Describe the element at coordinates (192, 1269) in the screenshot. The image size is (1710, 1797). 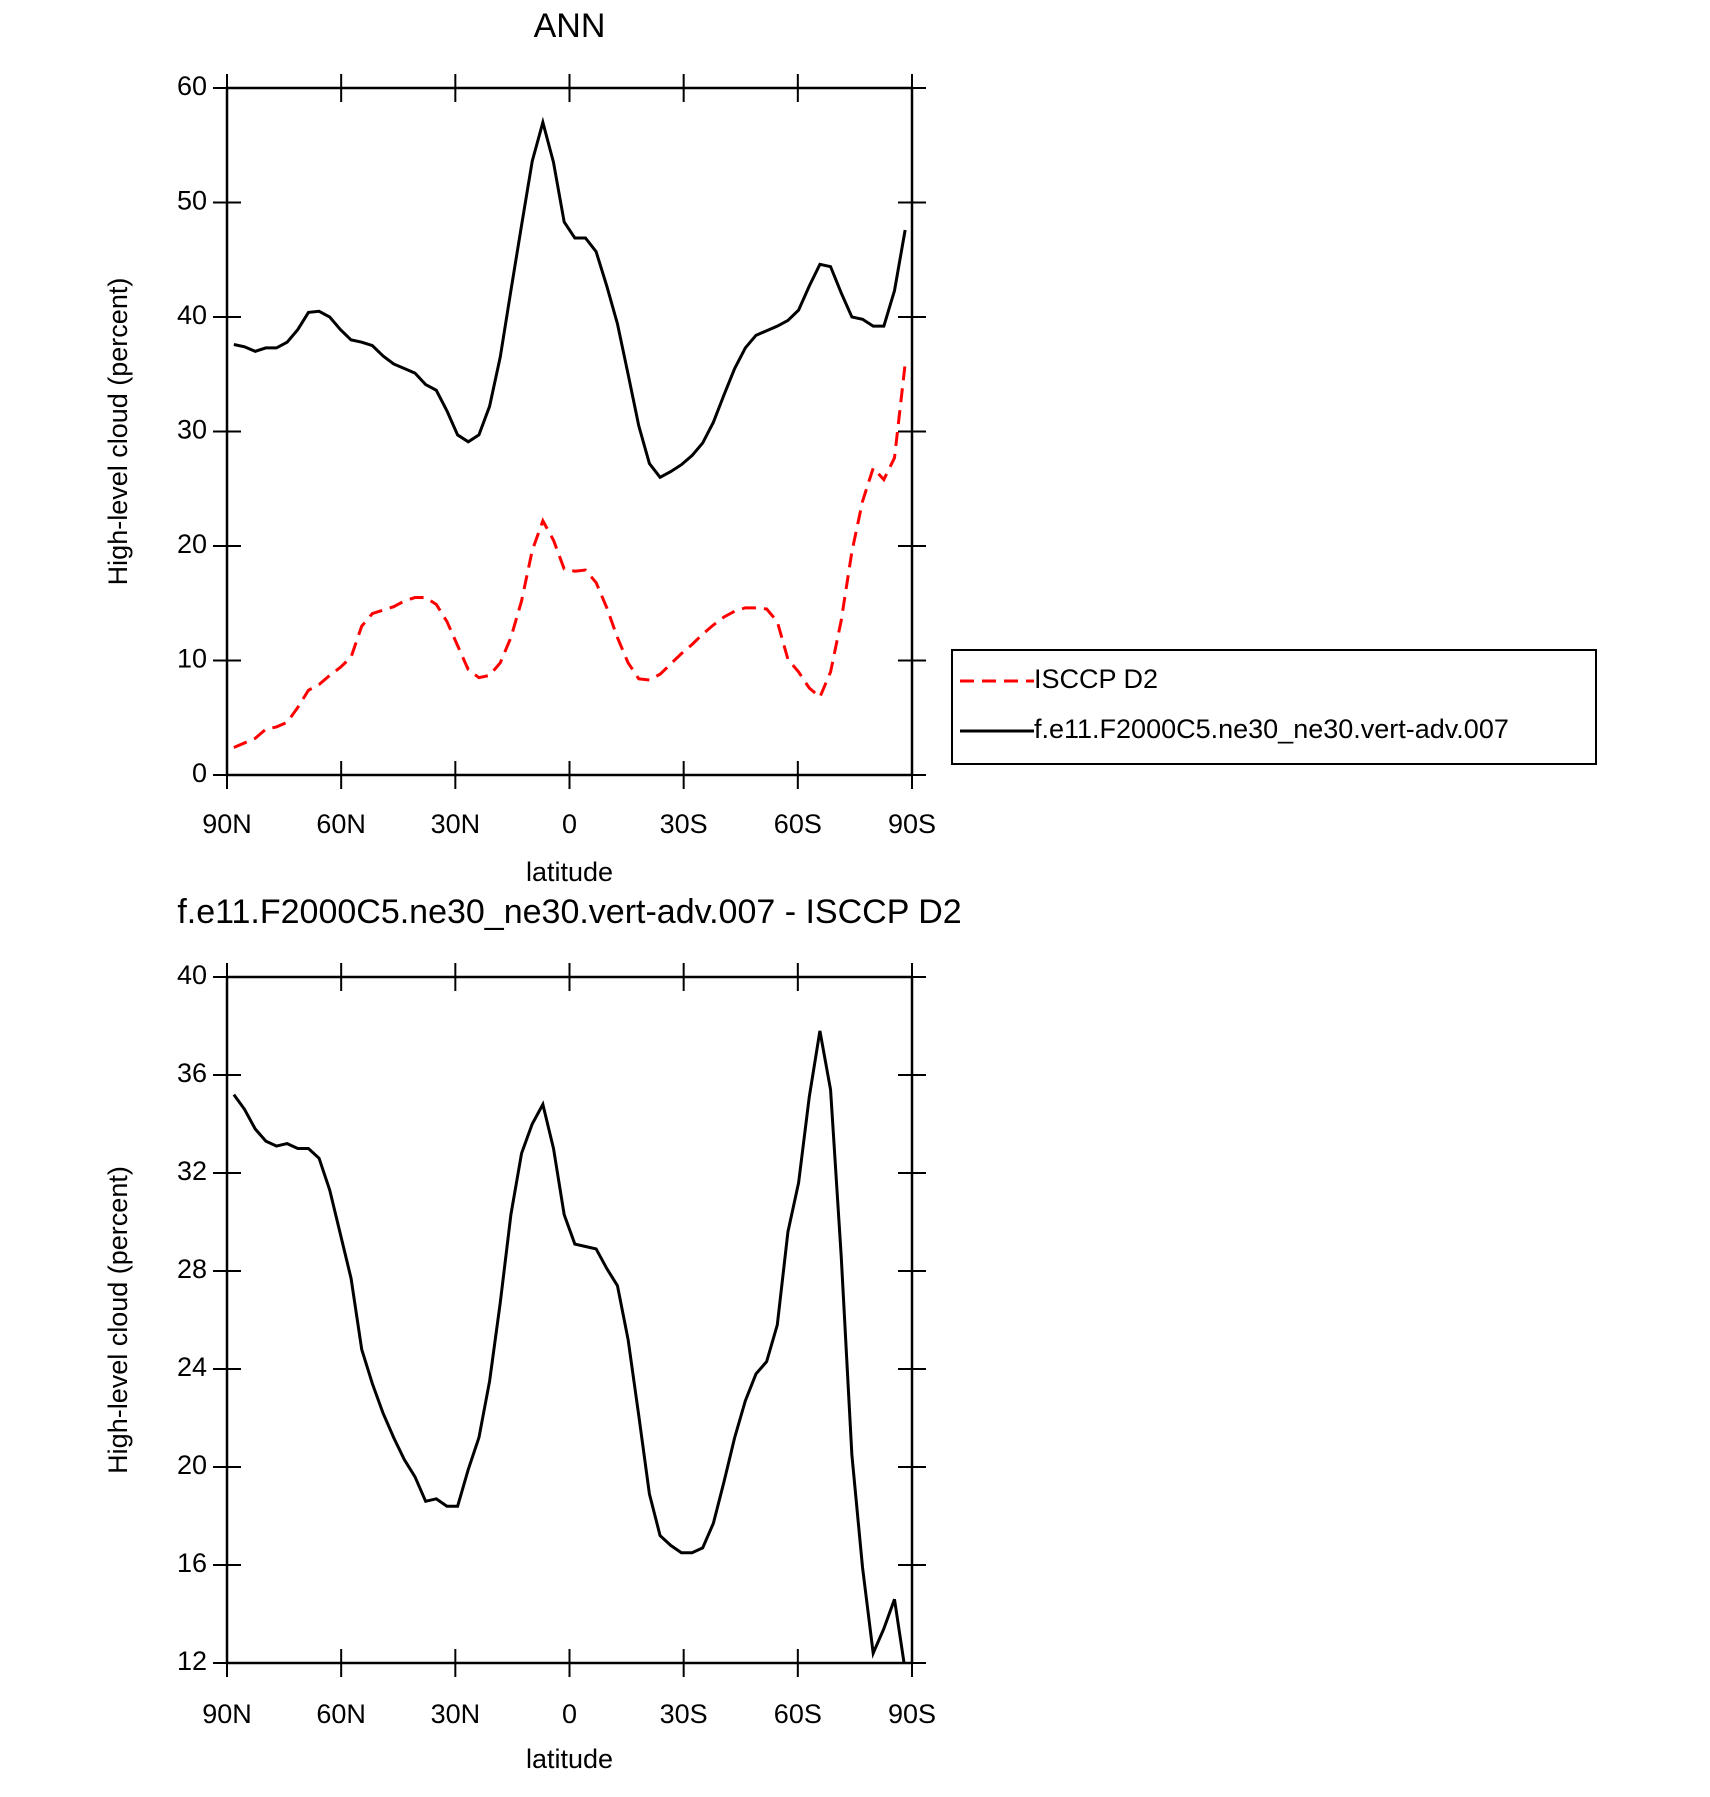
I see `y-tick-label: 28` at that location.